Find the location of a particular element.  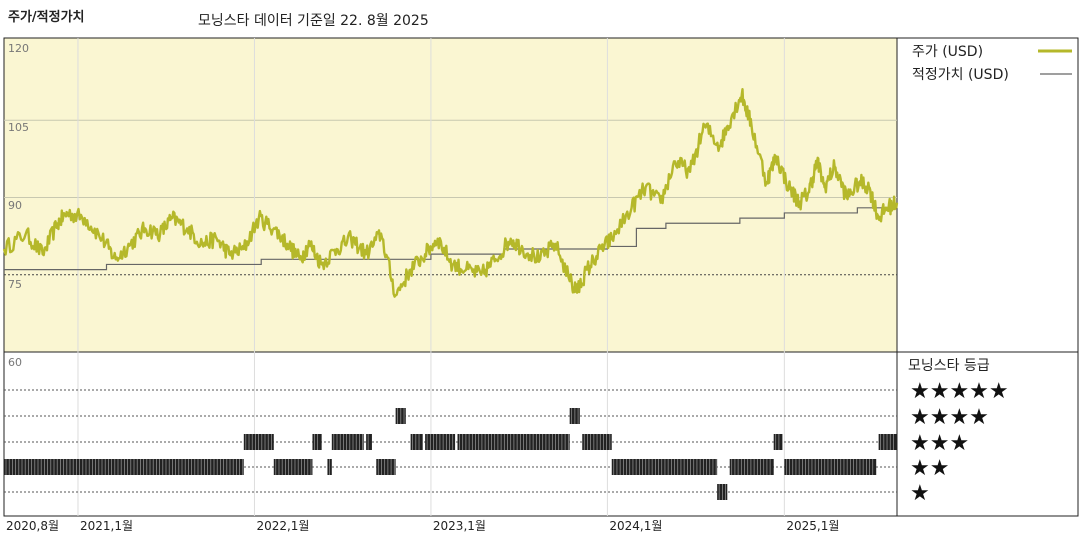

y-tick-label: 60 is located at coordinates (15, 362).